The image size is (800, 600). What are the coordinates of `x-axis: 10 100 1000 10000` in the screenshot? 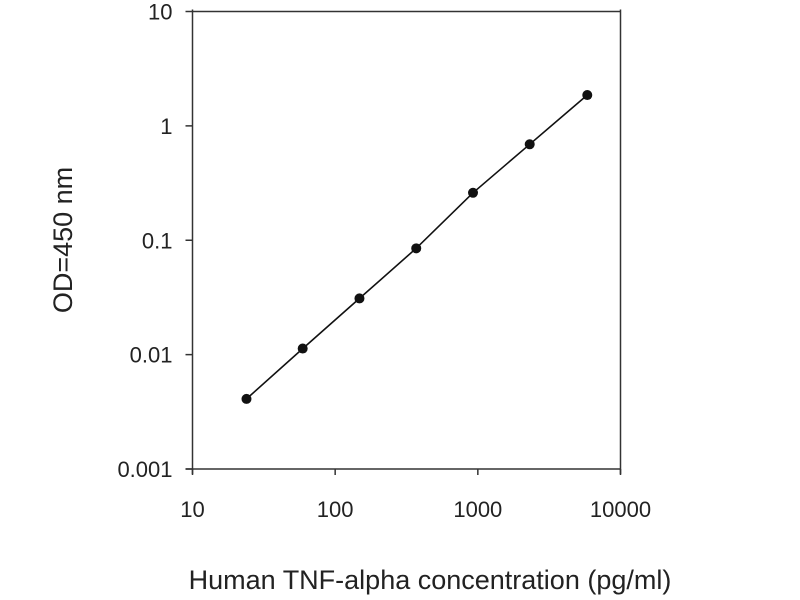 It's located at (415, 495).